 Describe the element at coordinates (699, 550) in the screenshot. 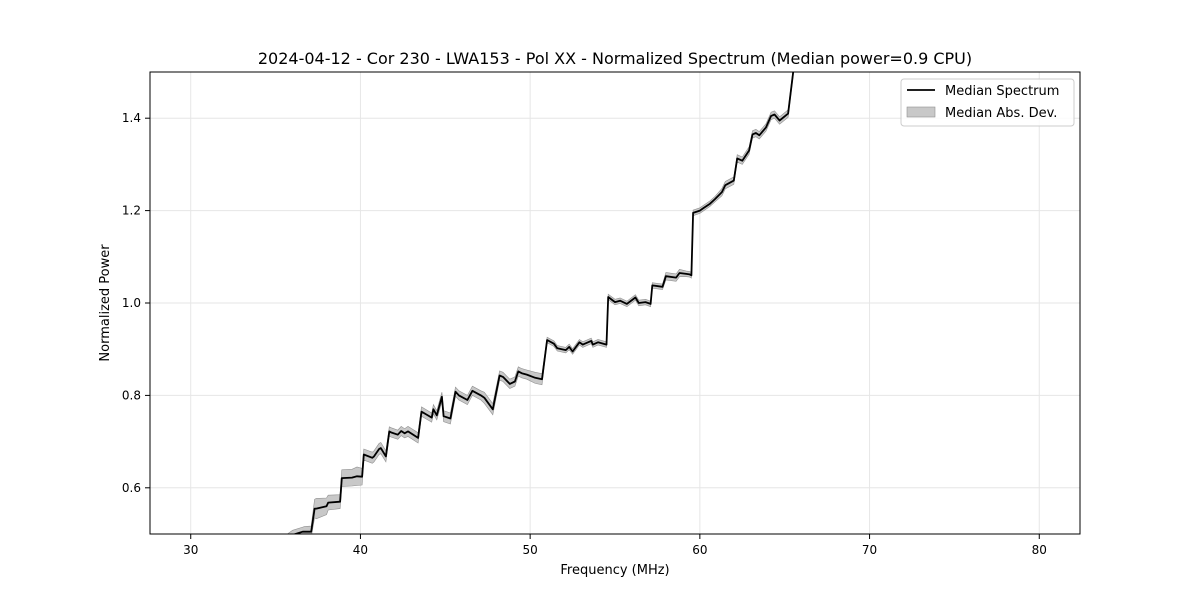

I see `x-tick-label: 60` at that location.